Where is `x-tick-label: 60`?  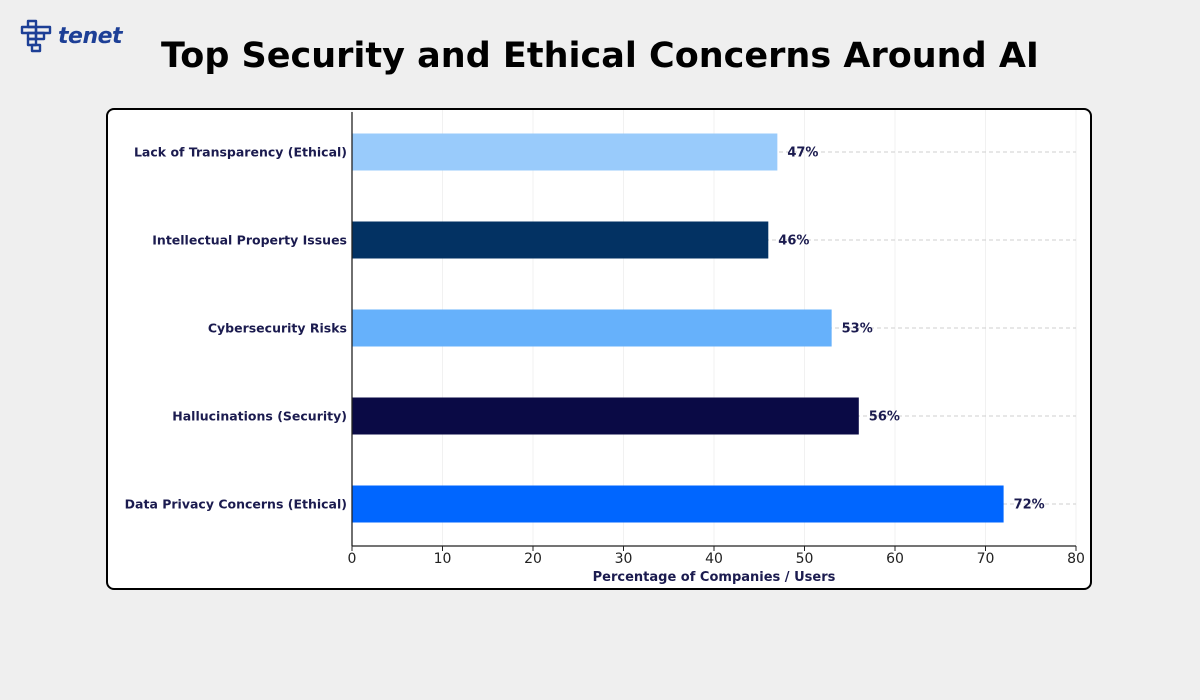 x-tick-label: 60 is located at coordinates (895, 559).